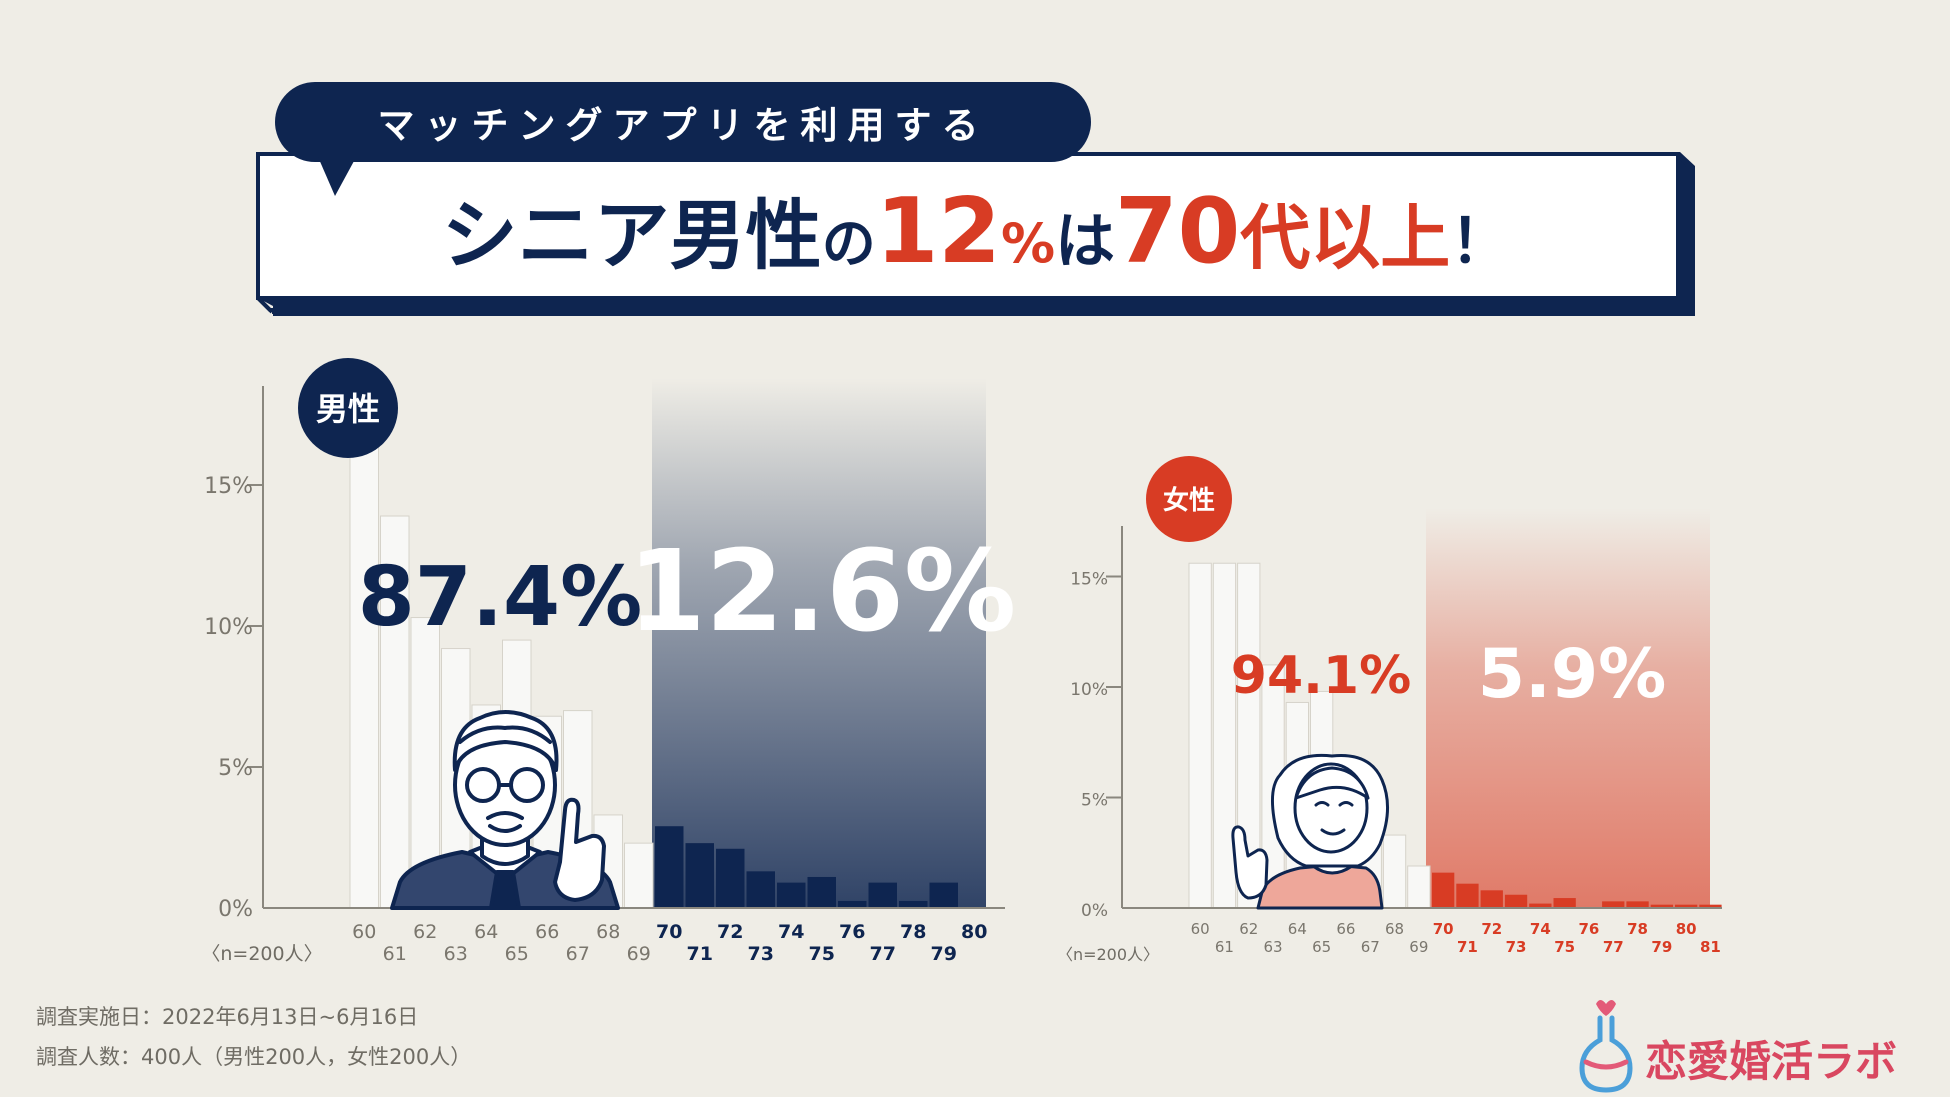 The image size is (1950, 1097). Describe the element at coordinates (253, 1057) in the screenshot. I see `survey-count: 調査人数：400人（男性200人，女性200人）` at that location.